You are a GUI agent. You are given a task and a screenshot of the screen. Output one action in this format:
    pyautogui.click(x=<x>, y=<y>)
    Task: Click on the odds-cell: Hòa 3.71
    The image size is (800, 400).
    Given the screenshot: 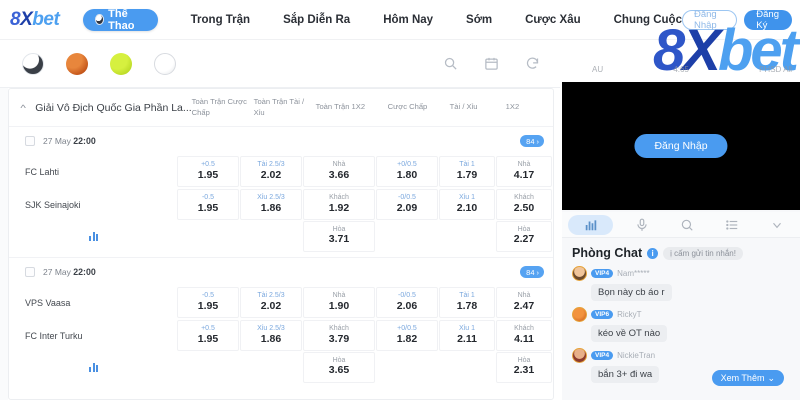 What is the action you would take?
    pyautogui.click(x=339, y=236)
    